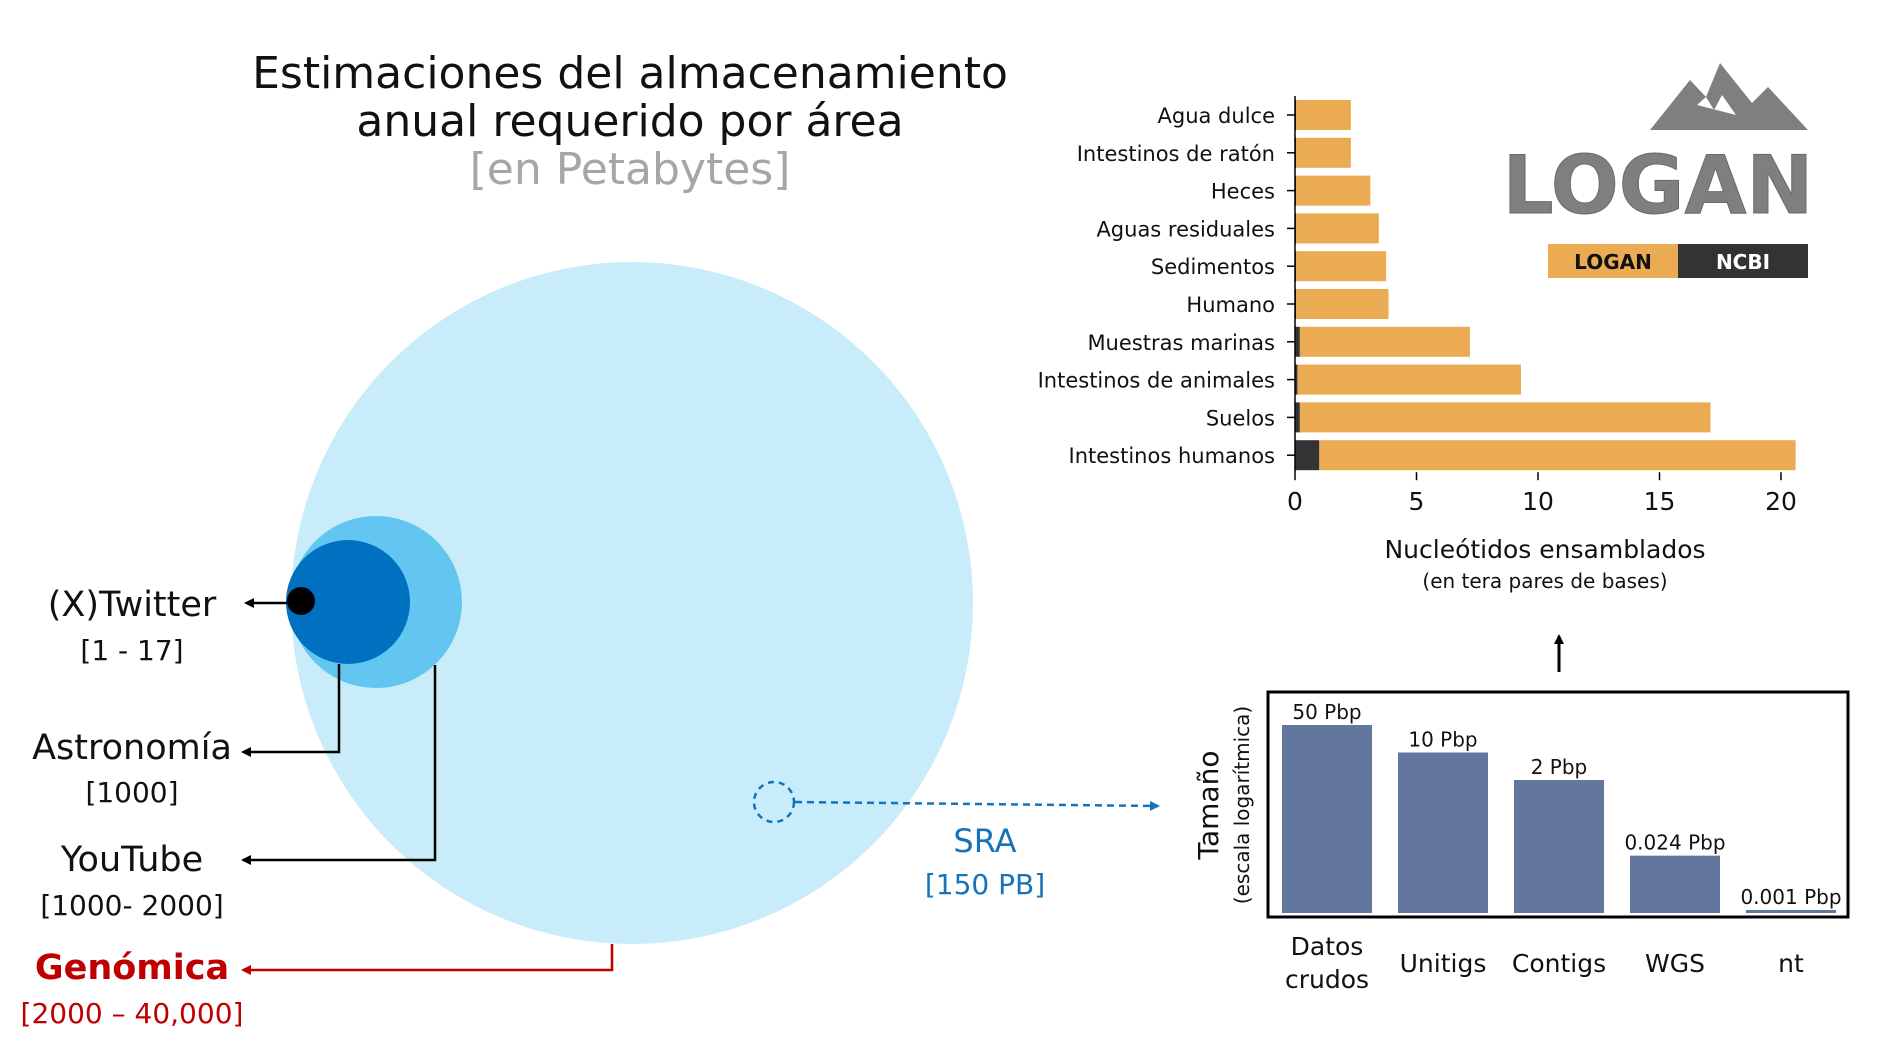  Describe the element at coordinates (1790, 897) in the screenshot. I see `bar-data-label: 0.001 Pbp` at that location.